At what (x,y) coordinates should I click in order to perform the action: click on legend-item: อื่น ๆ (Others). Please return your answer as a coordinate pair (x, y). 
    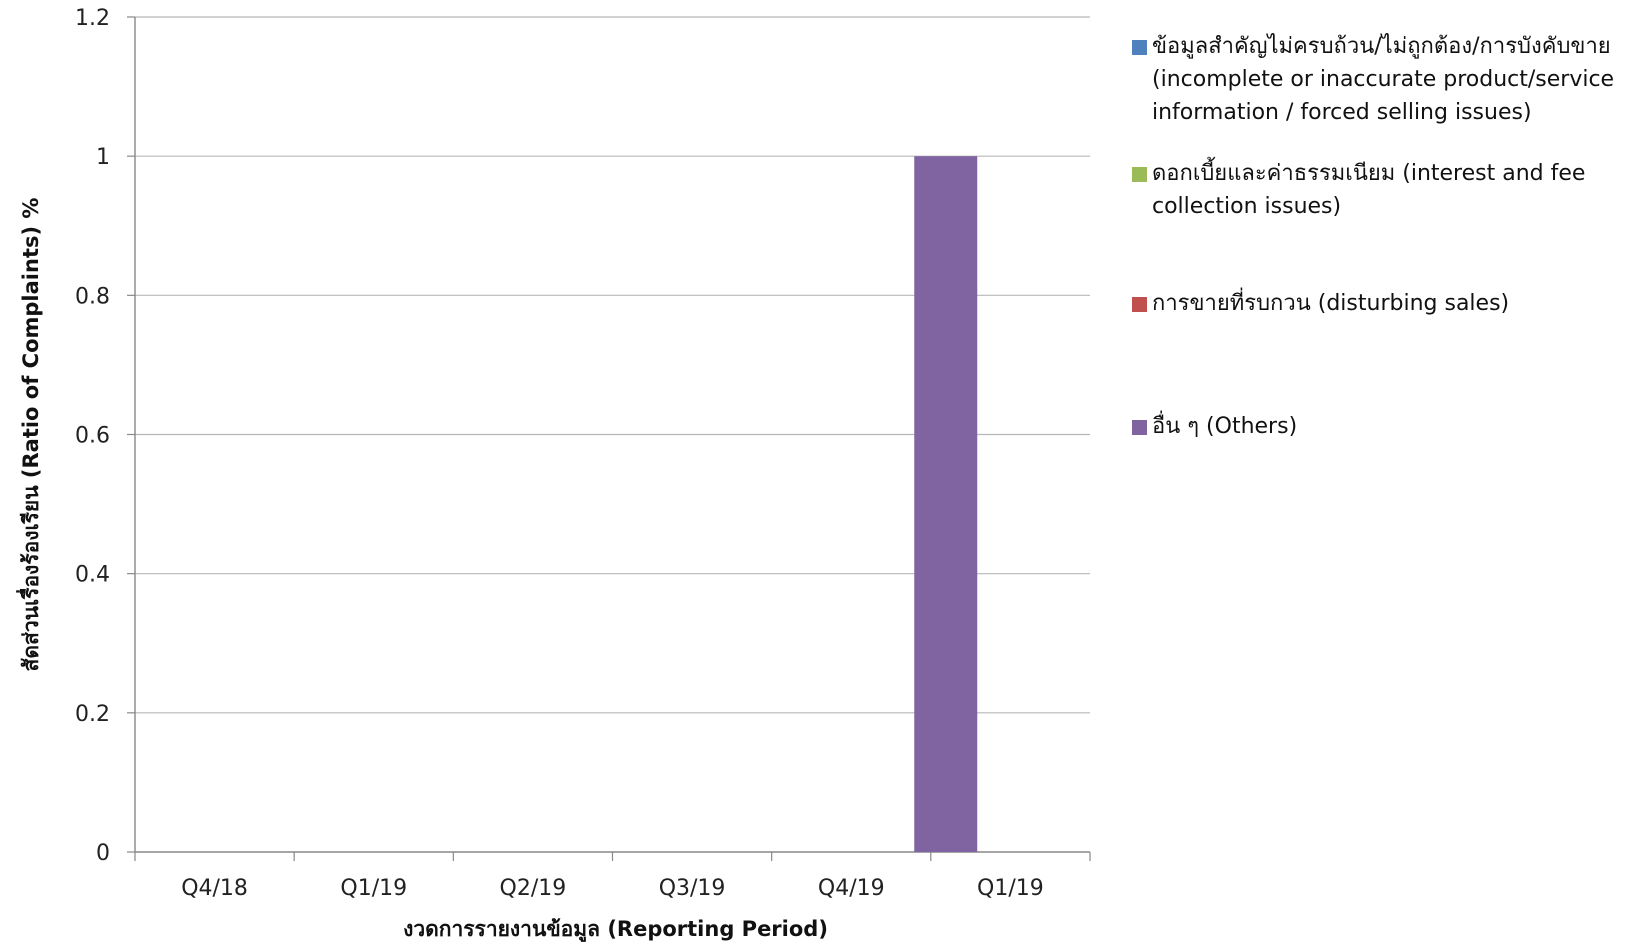
    Looking at the image, I should click on (1385, 426).